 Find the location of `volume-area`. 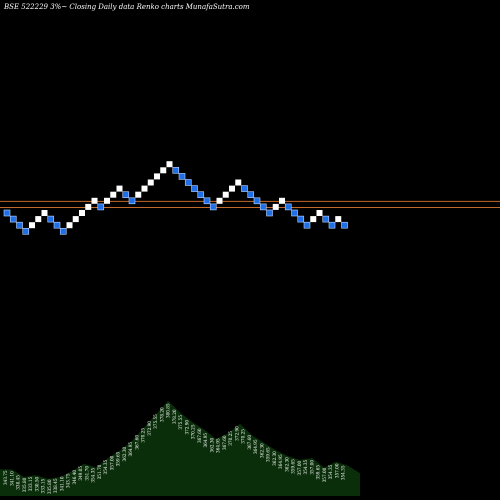

volume-area is located at coordinates (180, 448).